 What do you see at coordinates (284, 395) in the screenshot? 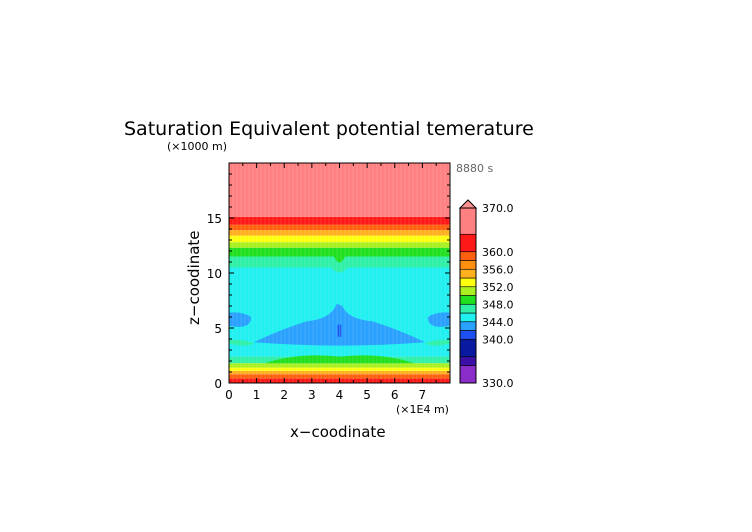
I see `x-tick-label: 2` at bounding box center [284, 395].